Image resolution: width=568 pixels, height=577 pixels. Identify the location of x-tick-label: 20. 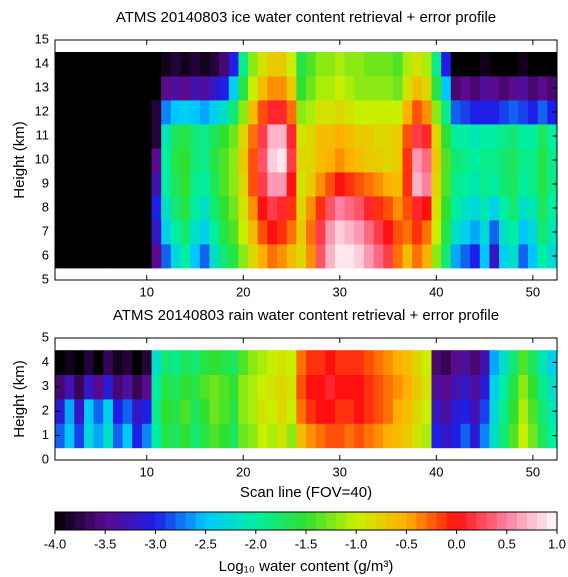
(243, 471).